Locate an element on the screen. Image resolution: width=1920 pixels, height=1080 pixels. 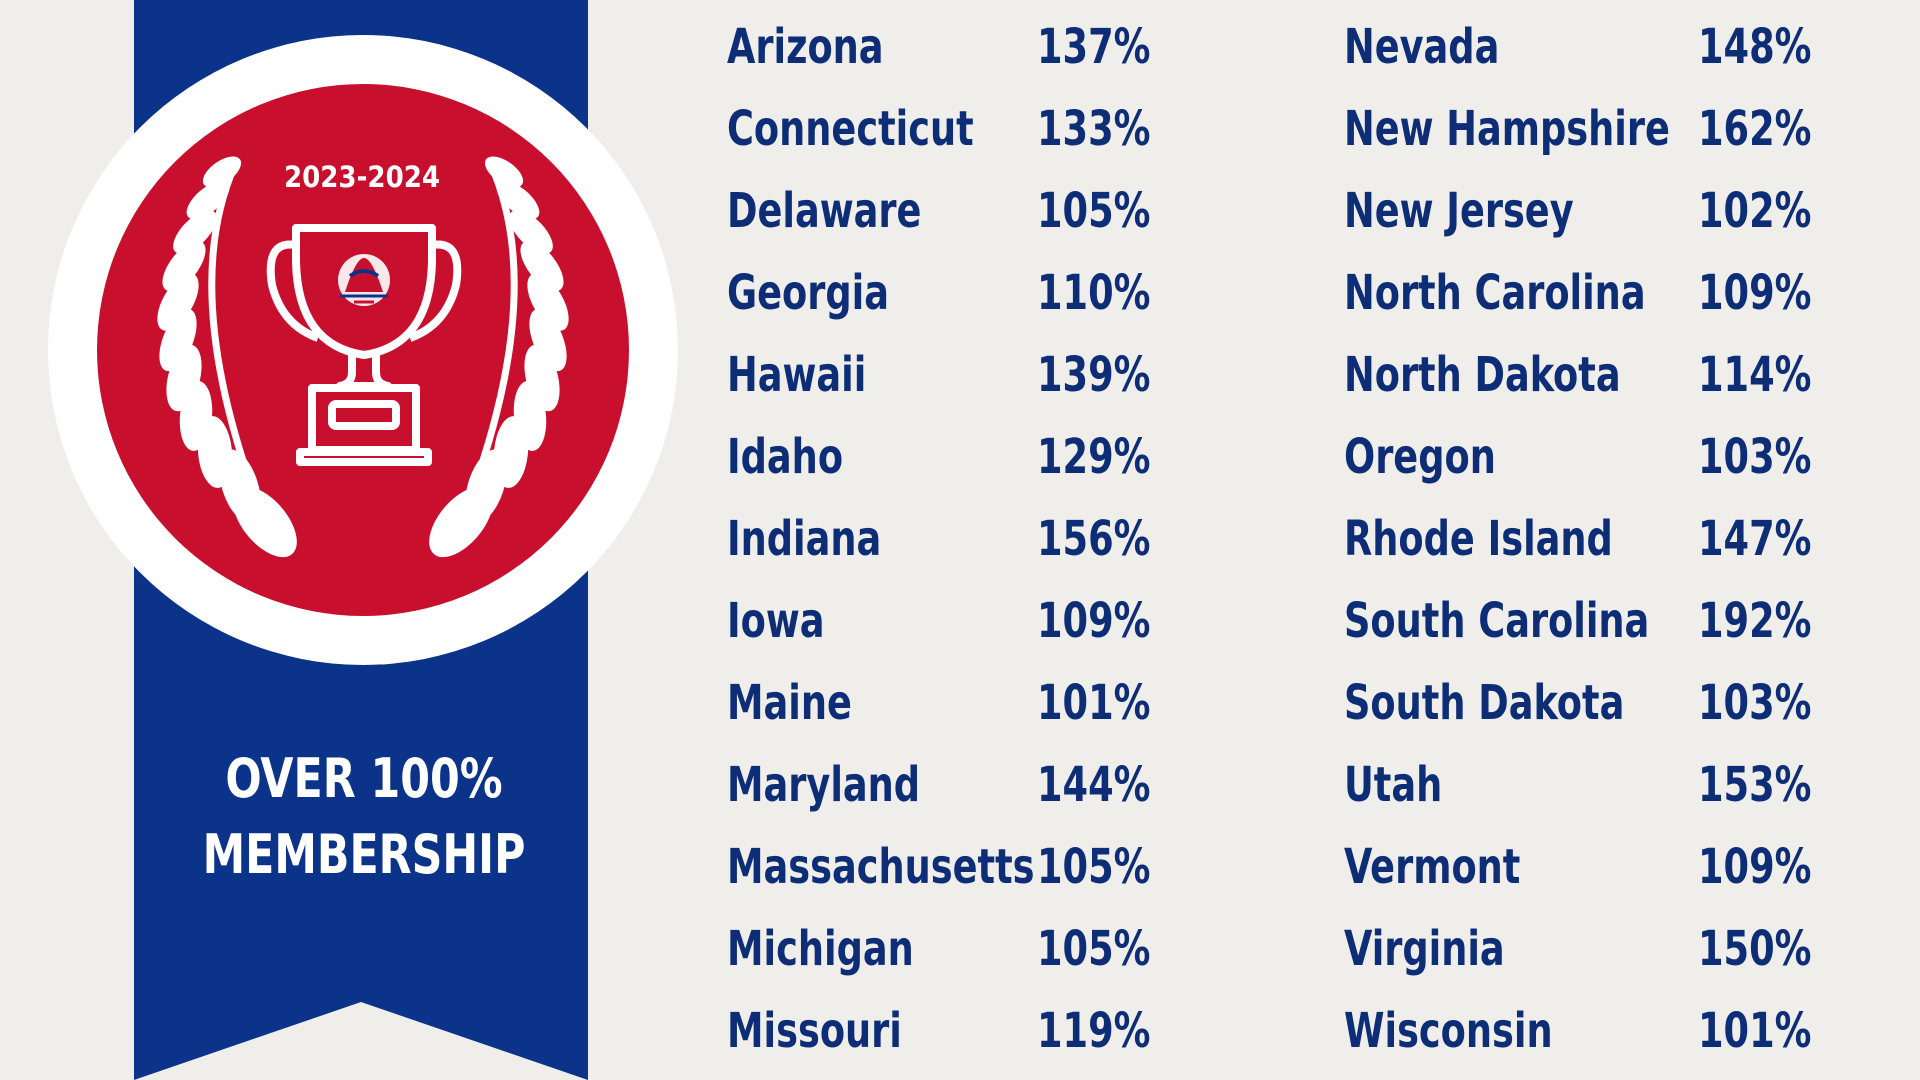
state-row: Oregon 103% is located at coordinates (1632, 457).